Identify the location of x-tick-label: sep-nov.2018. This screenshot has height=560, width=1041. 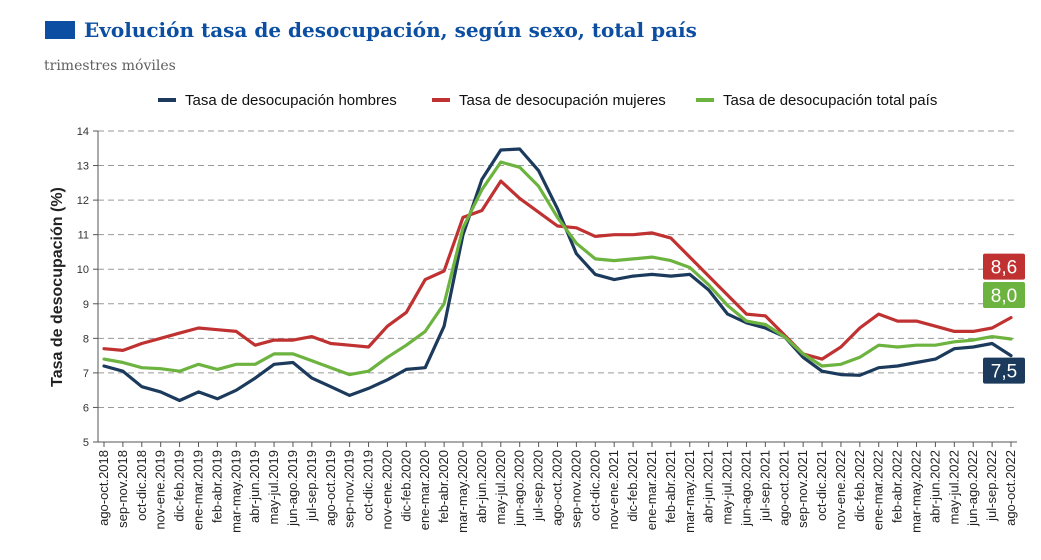
(122, 489).